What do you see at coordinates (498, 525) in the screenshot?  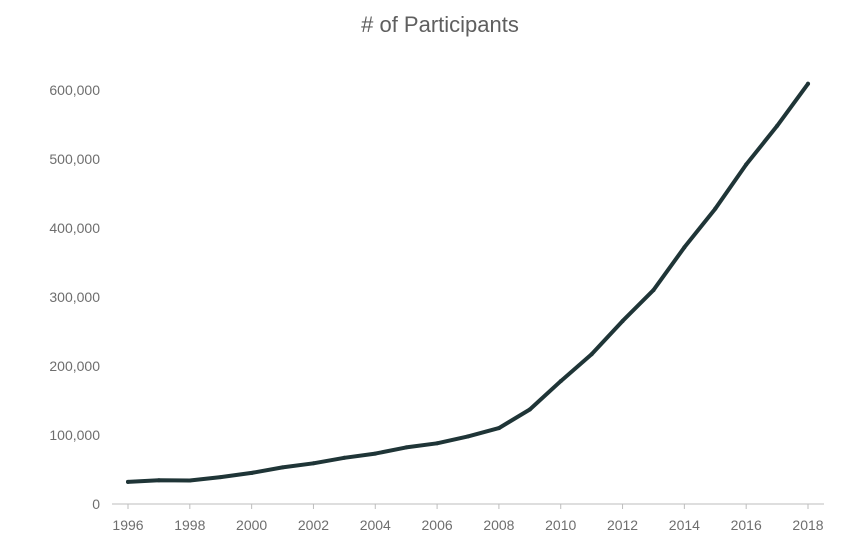 I see `x-tick-label: 2008` at bounding box center [498, 525].